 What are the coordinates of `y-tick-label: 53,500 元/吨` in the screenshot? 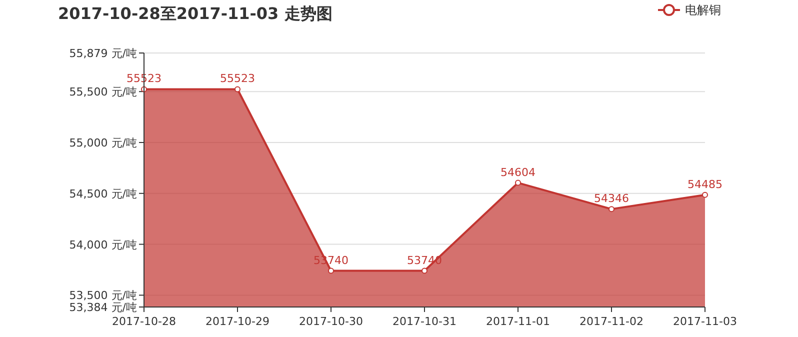 It's located at (103, 295).